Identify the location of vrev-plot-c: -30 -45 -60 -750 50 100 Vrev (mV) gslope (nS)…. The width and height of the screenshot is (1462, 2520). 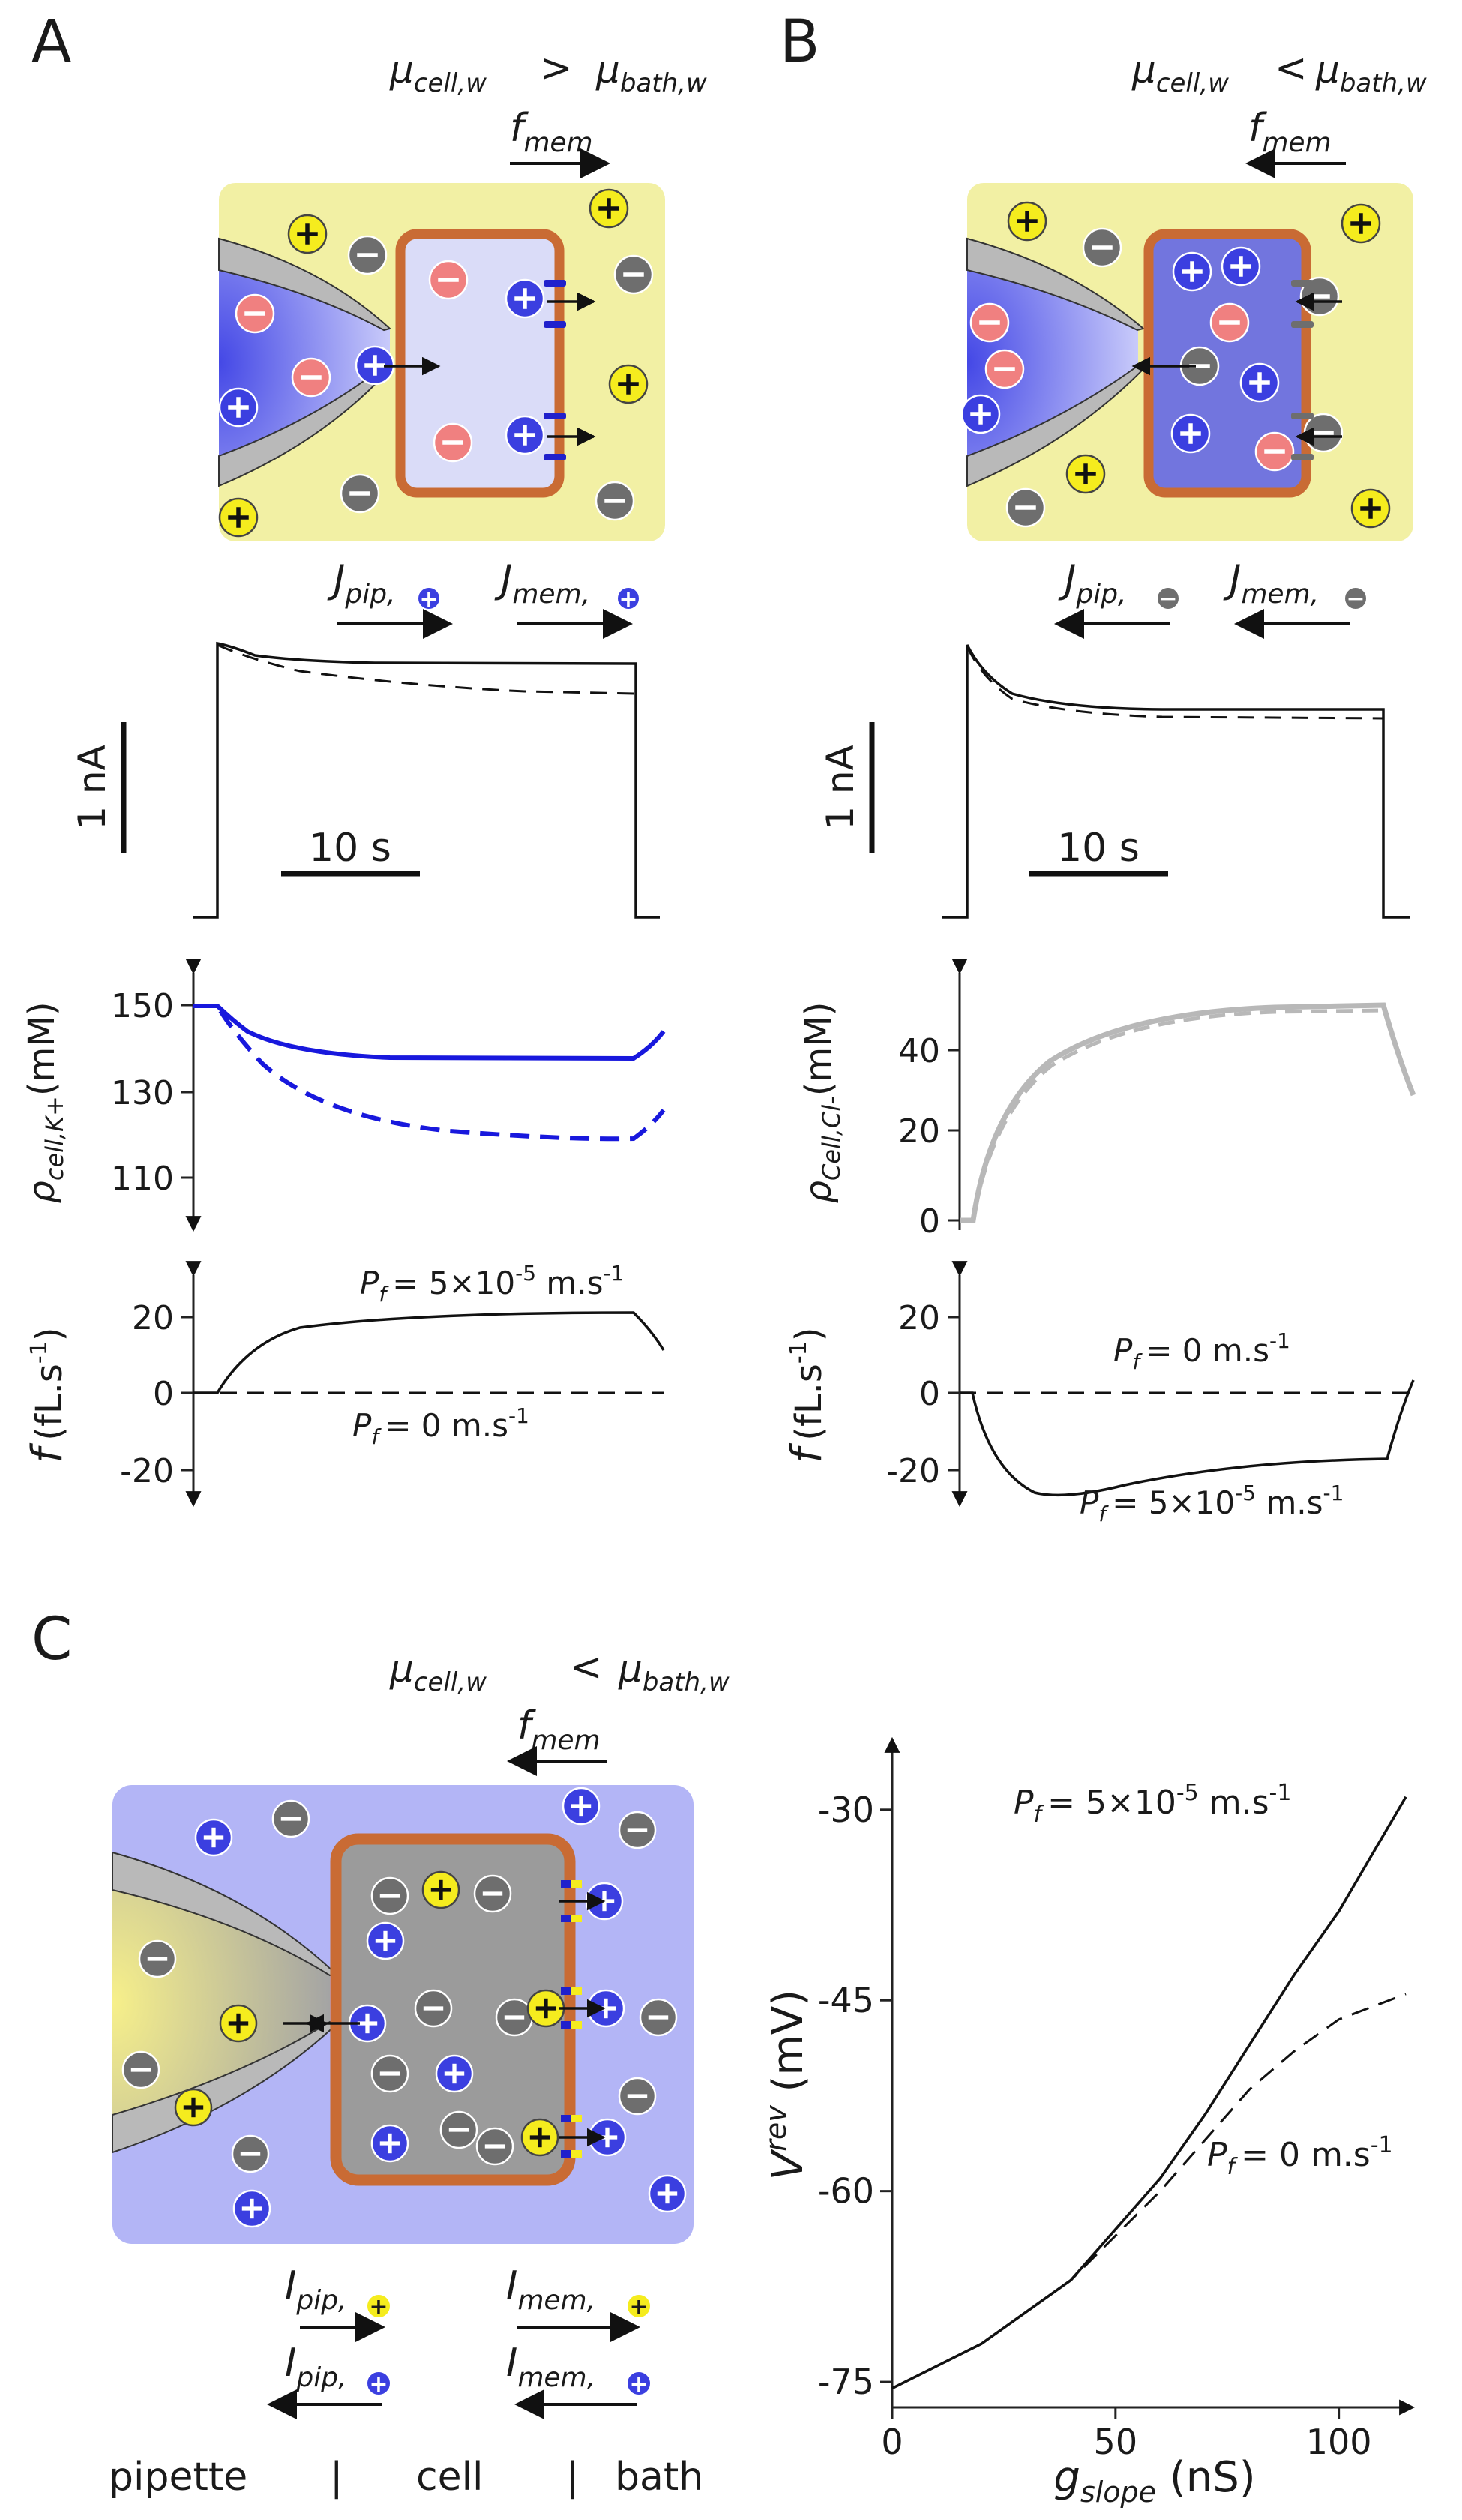
(1087, 2122).